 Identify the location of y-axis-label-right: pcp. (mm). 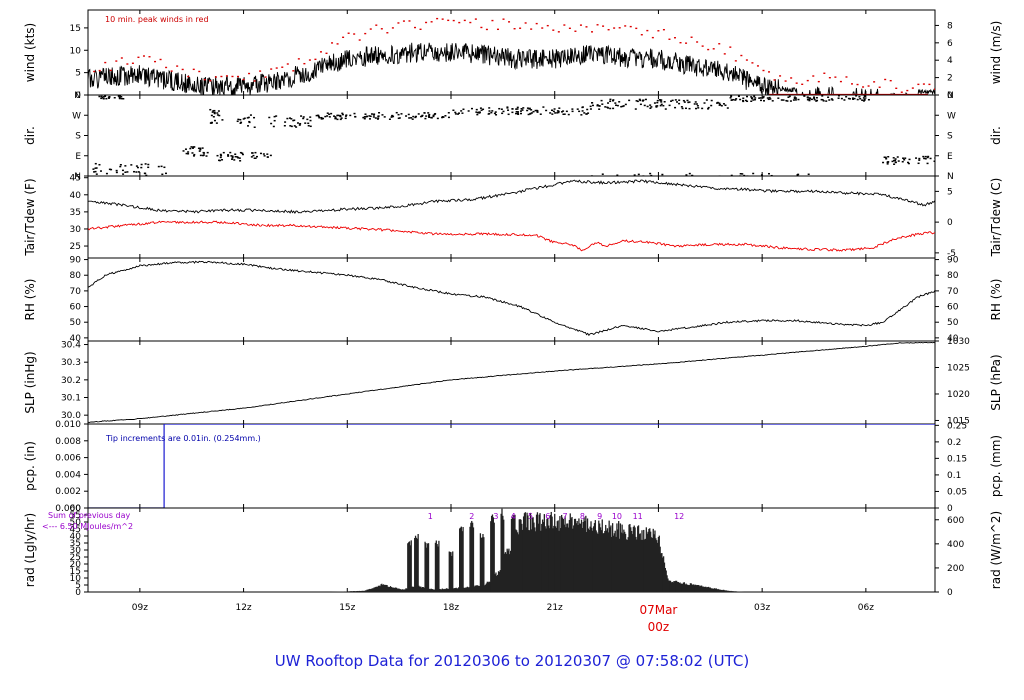
(996, 466).